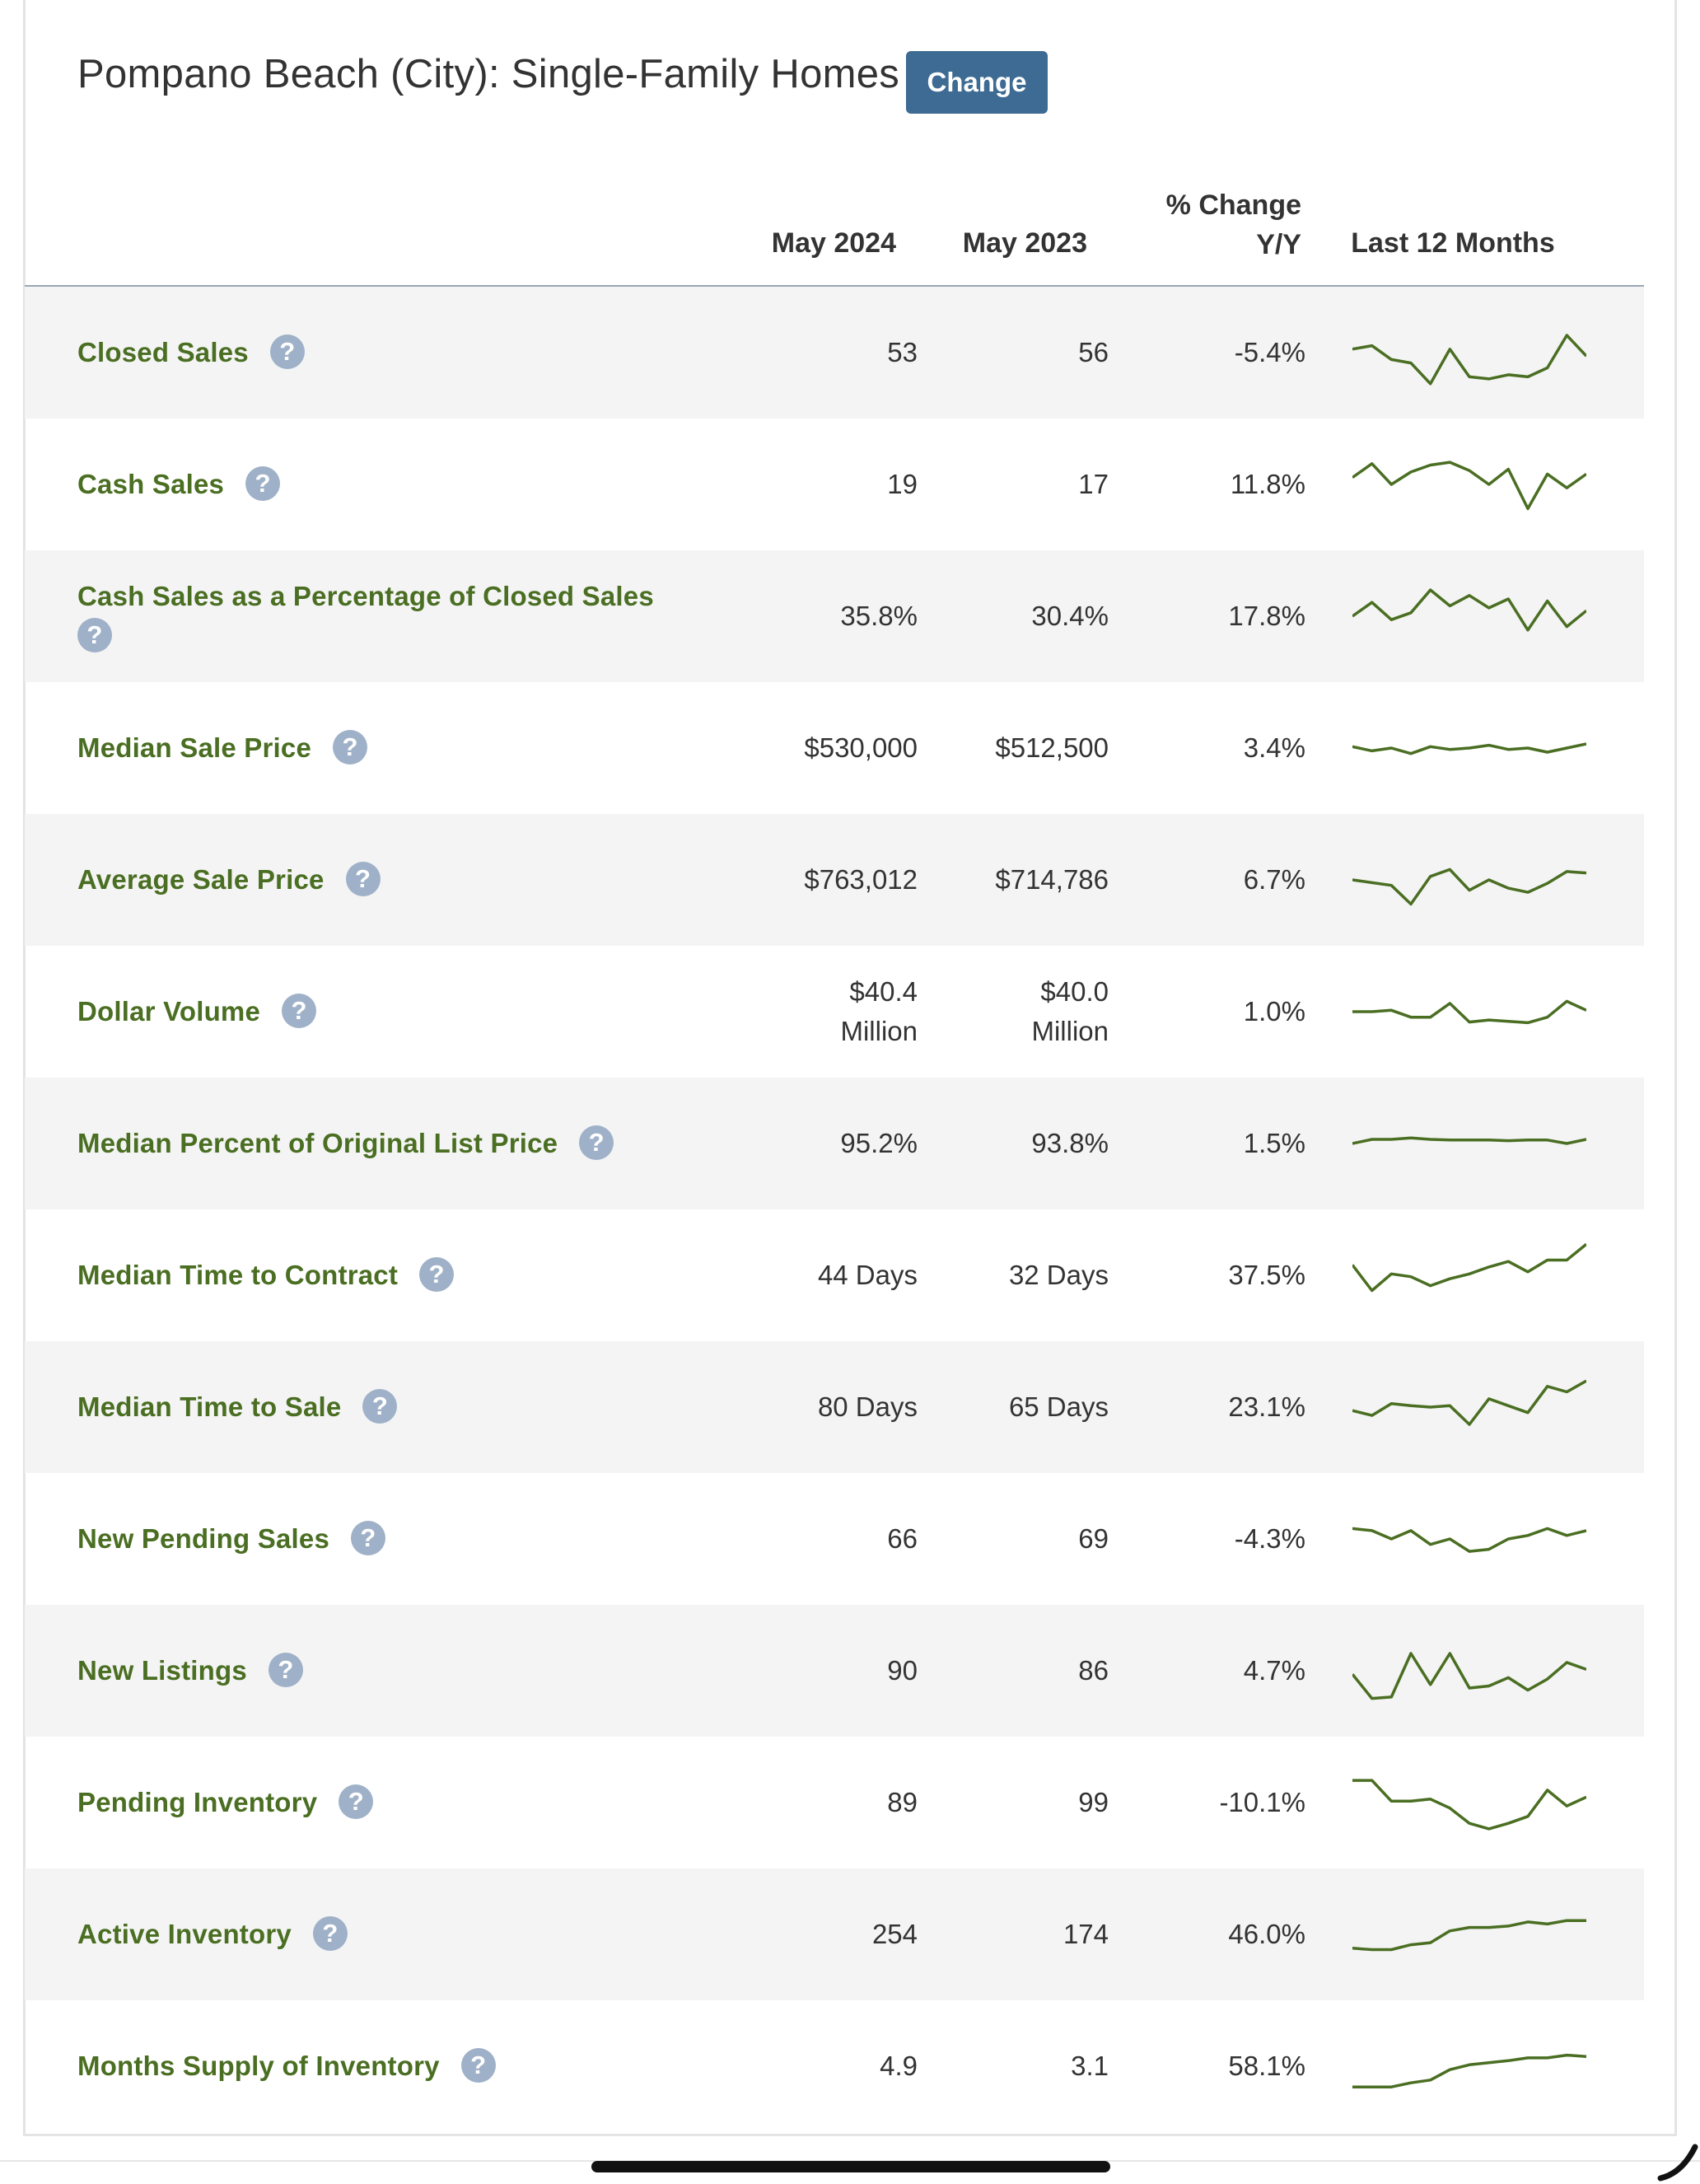 Image resolution: width=1700 pixels, height=2184 pixels. Describe the element at coordinates (834, 1934) in the screenshot. I see `table-row: Active Inventory? 254 174 46.0%` at that location.